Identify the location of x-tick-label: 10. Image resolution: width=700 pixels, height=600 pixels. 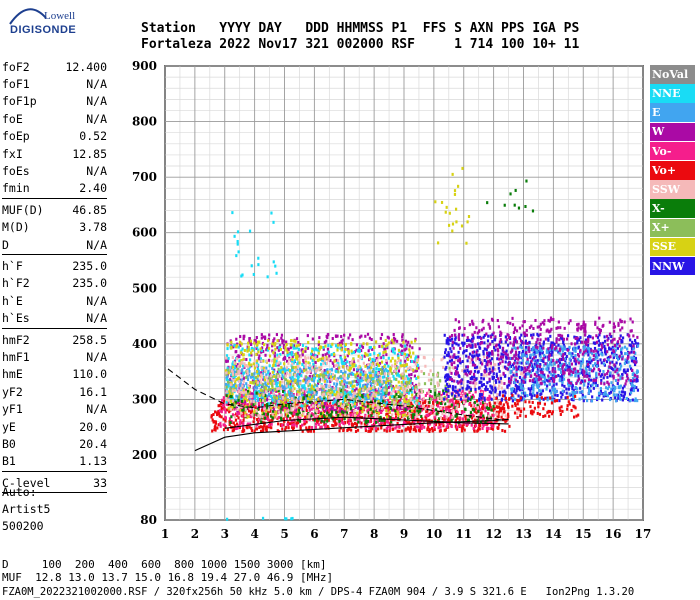
(434, 534).